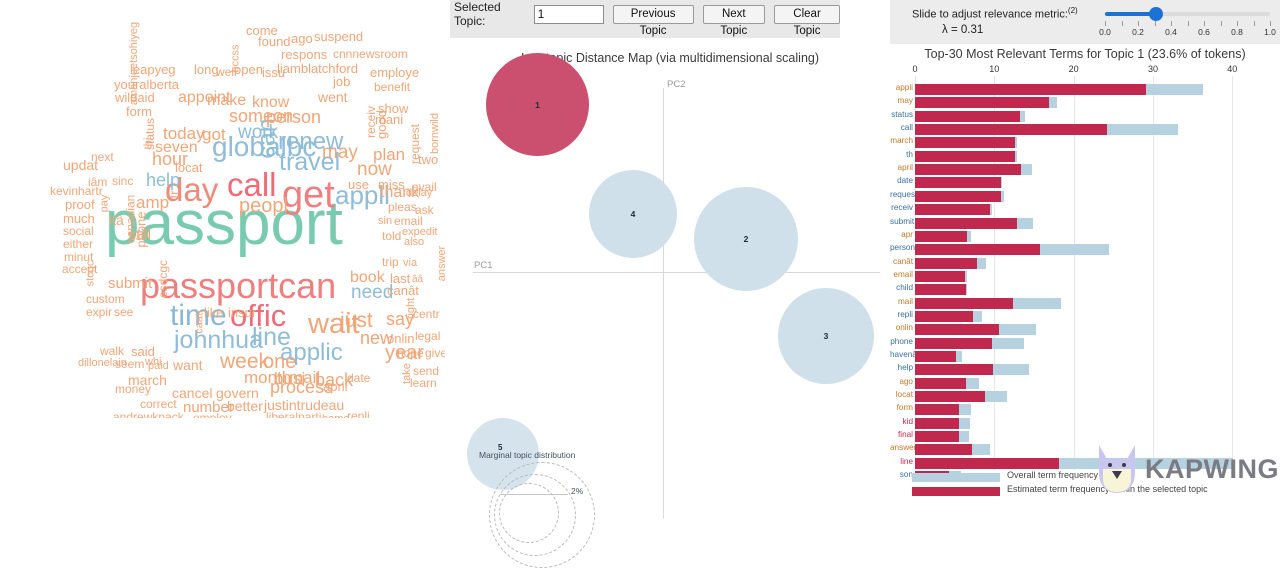 This screenshot has height=568, width=1280. I want to click on term-row: may, so click(1085, 102).